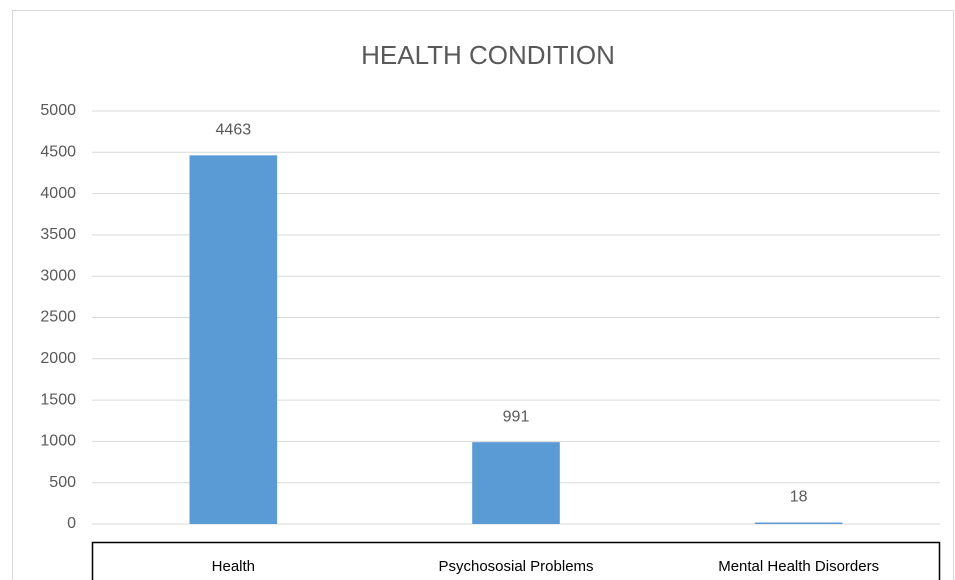  I want to click on x-tick-label: Psychososial Problems, so click(515, 566).